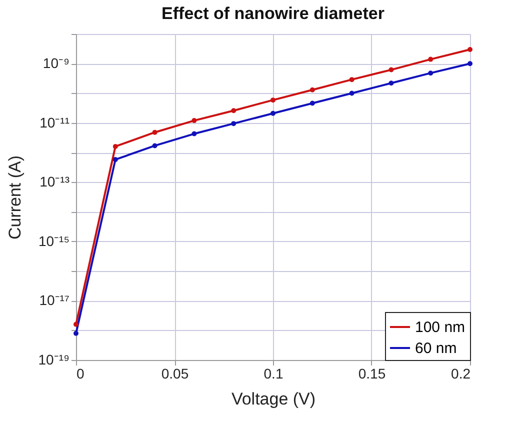 The height and width of the screenshot is (425, 511). What do you see at coordinates (14, 197) in the screenshot?
I see `y-axis-title: Current (A)` at bounding box center [14, 197].